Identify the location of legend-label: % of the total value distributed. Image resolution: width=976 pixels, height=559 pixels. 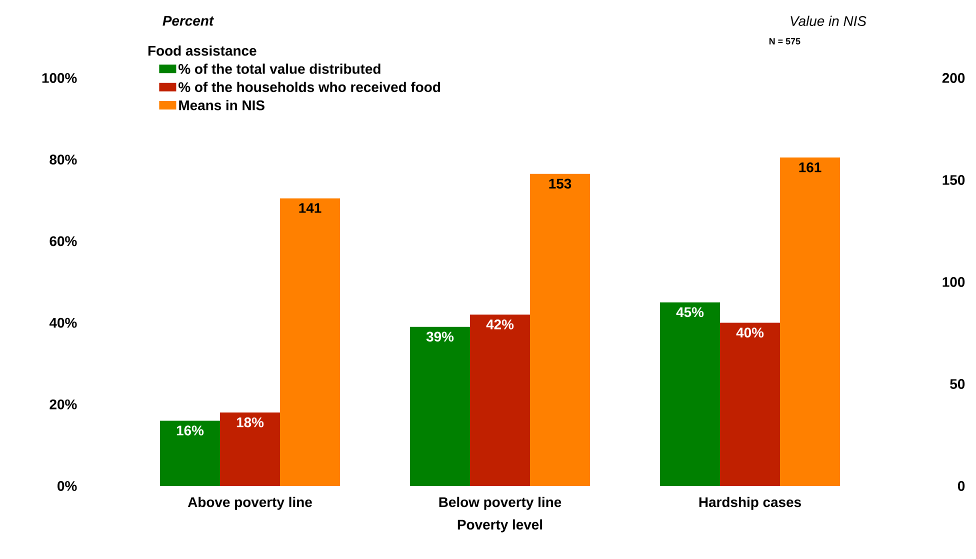
(279, 69).